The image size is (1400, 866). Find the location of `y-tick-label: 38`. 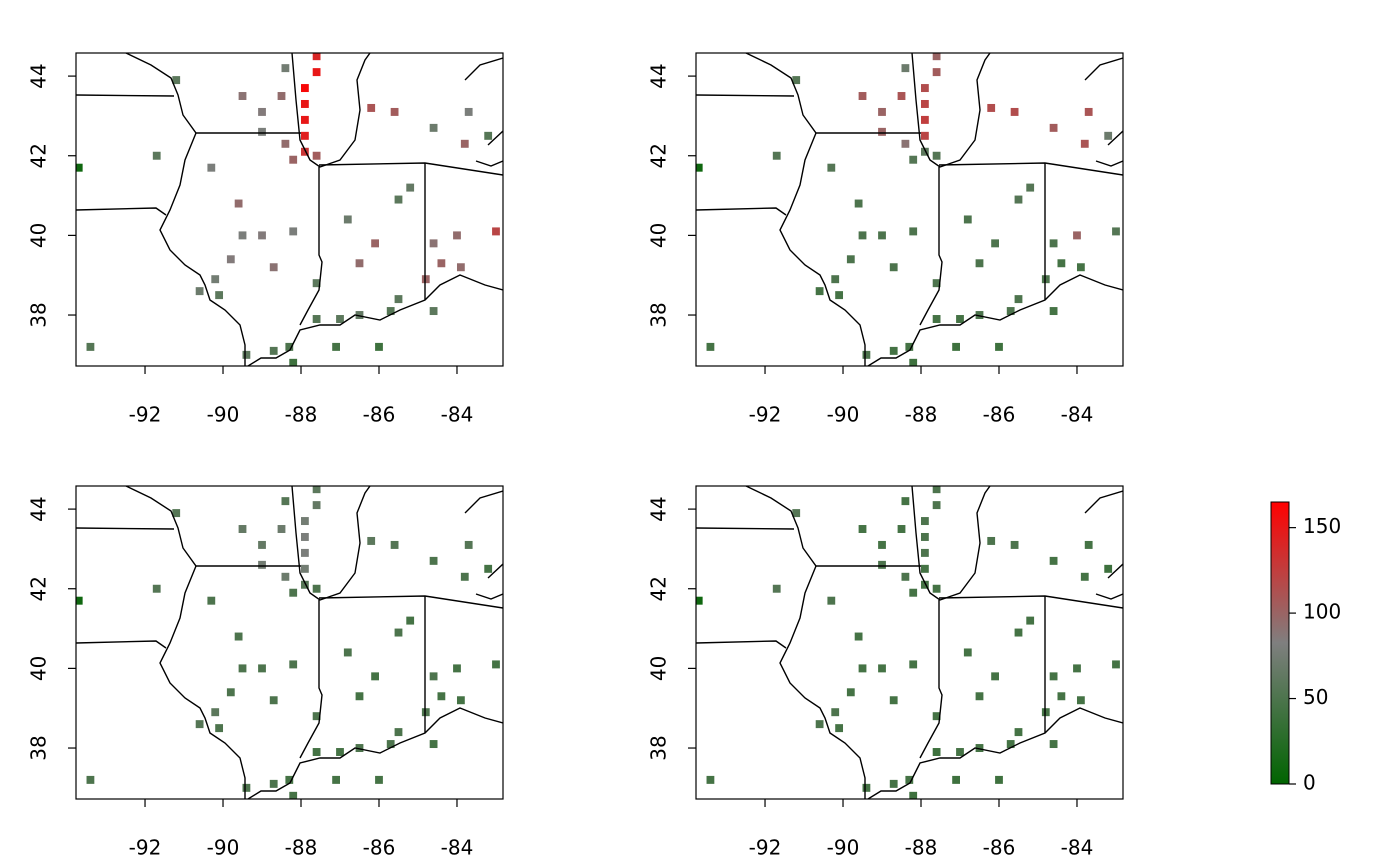

y-tick-label: 38 is located at coordinates (659, 314).